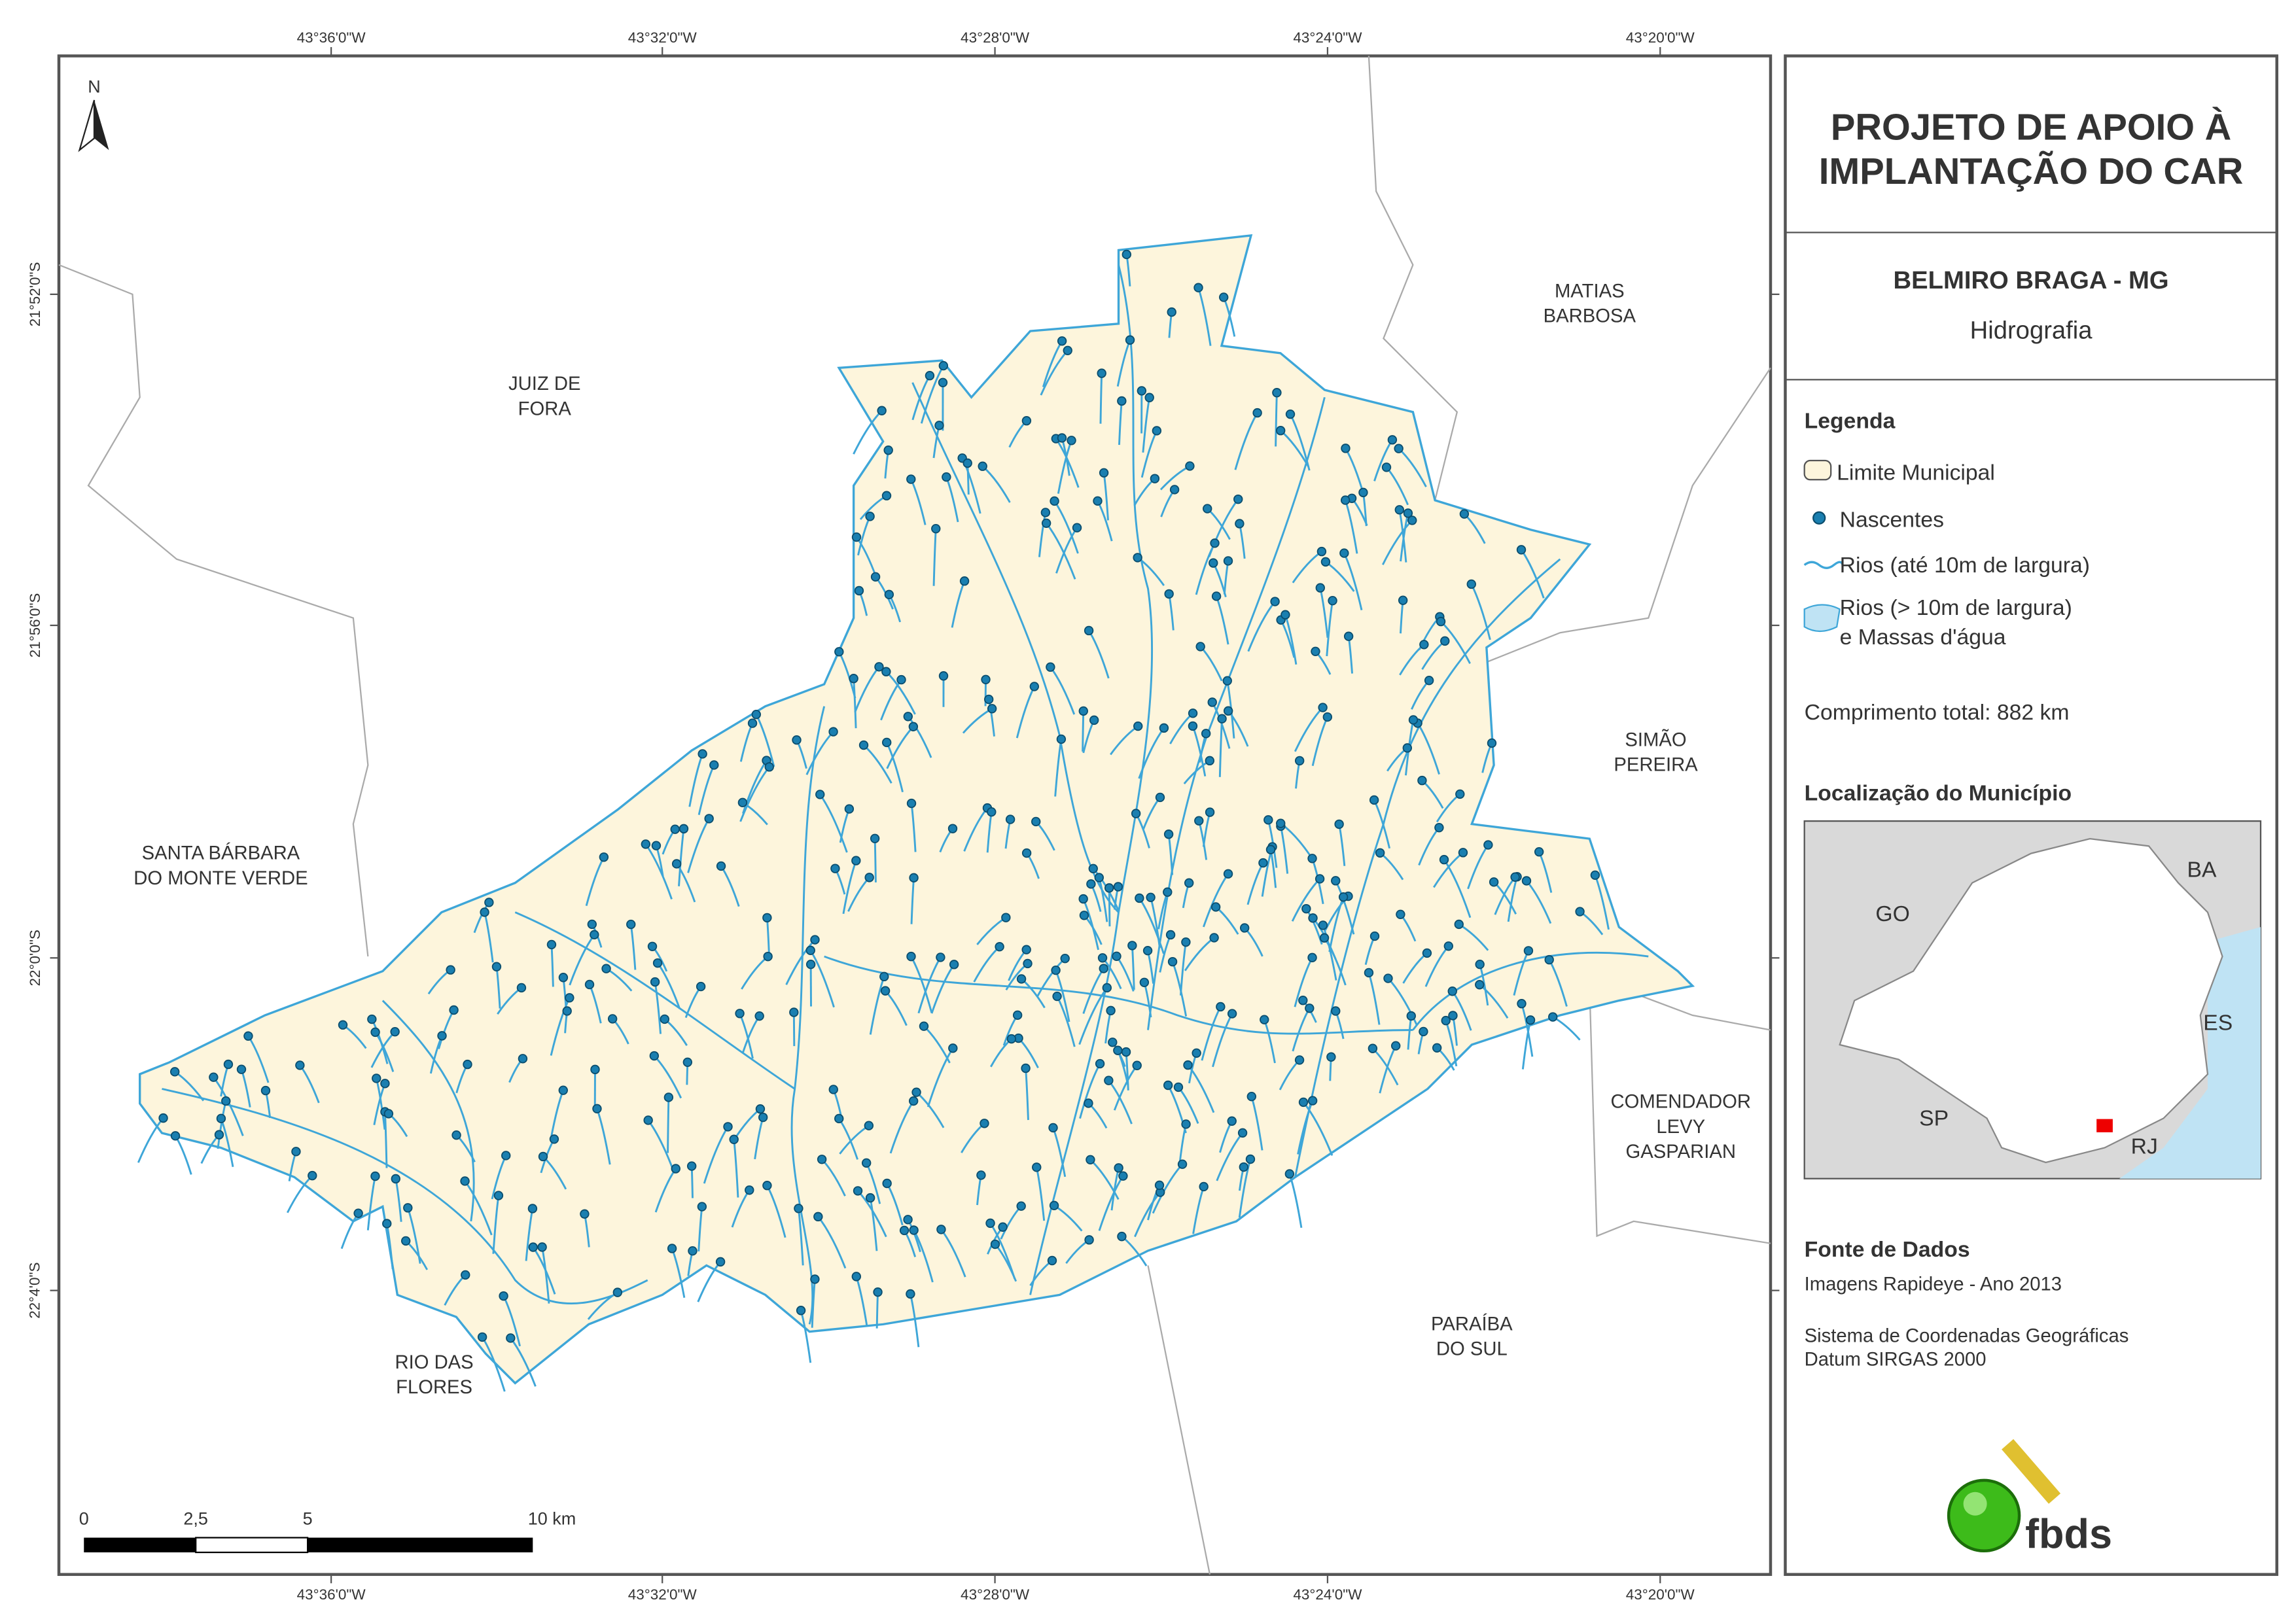 The width and height of the screenshot is (2296, 1623). Describe the element at coordinates (2104, 1125) in the screenshot. I see `location-marker` at that location.